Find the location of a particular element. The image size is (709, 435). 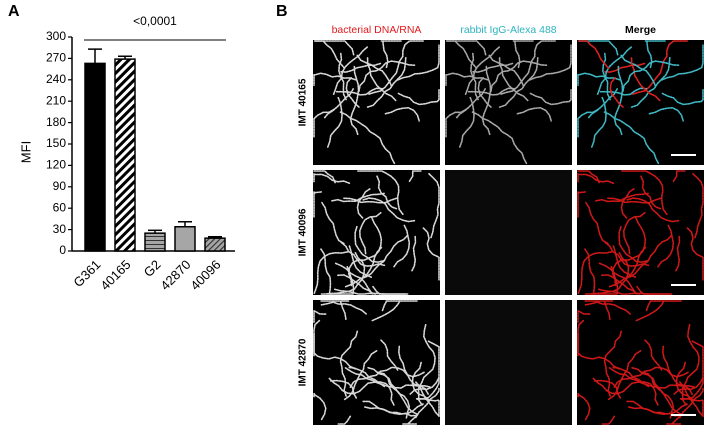

y-tick-label: 0 is located at coordinates (62, 250).